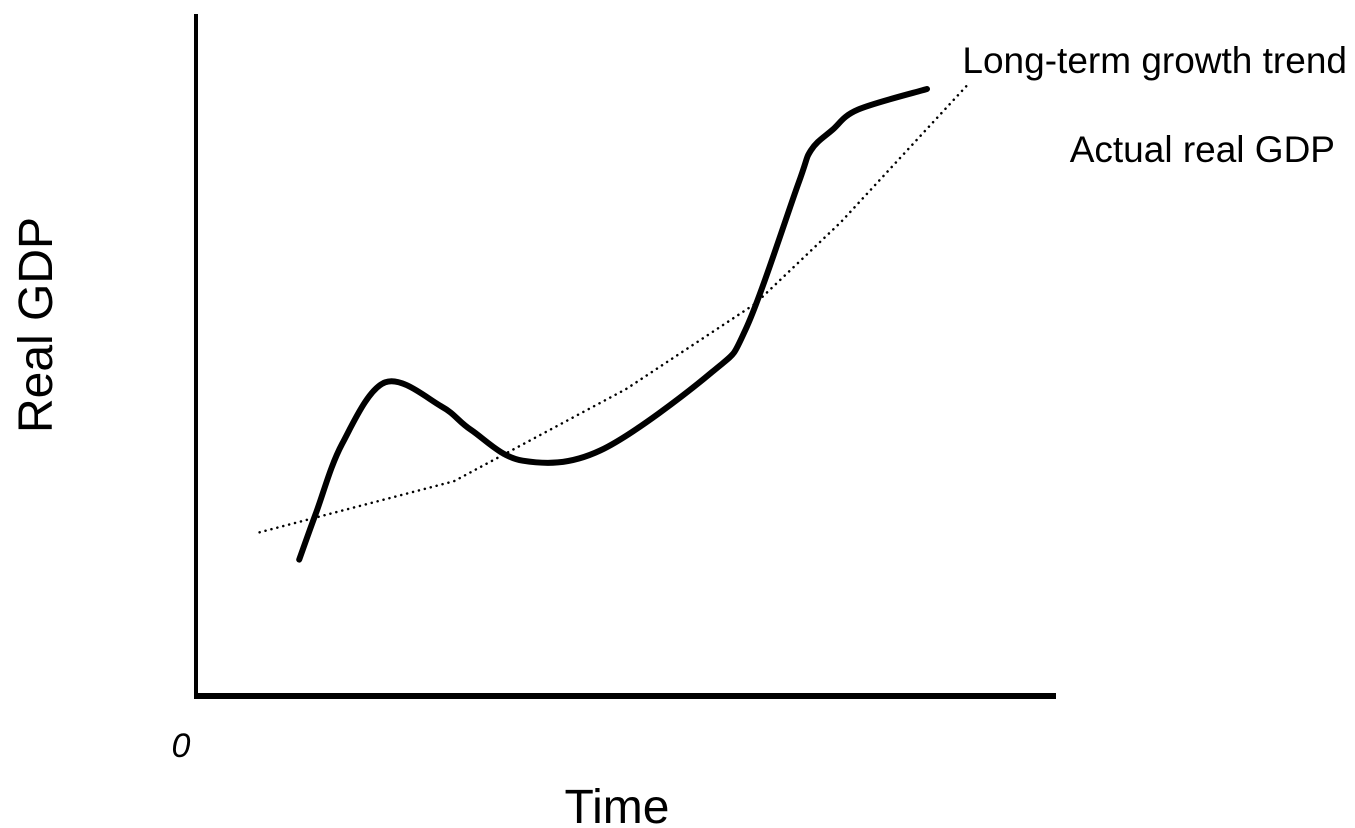 This screenshot has width=1355, height=828. What do you see at coordinates (1202, 149) in the screenshot?
I see `series-label-actual-real-gdp: Actual real GDP` at bounding box center [1202, 149].